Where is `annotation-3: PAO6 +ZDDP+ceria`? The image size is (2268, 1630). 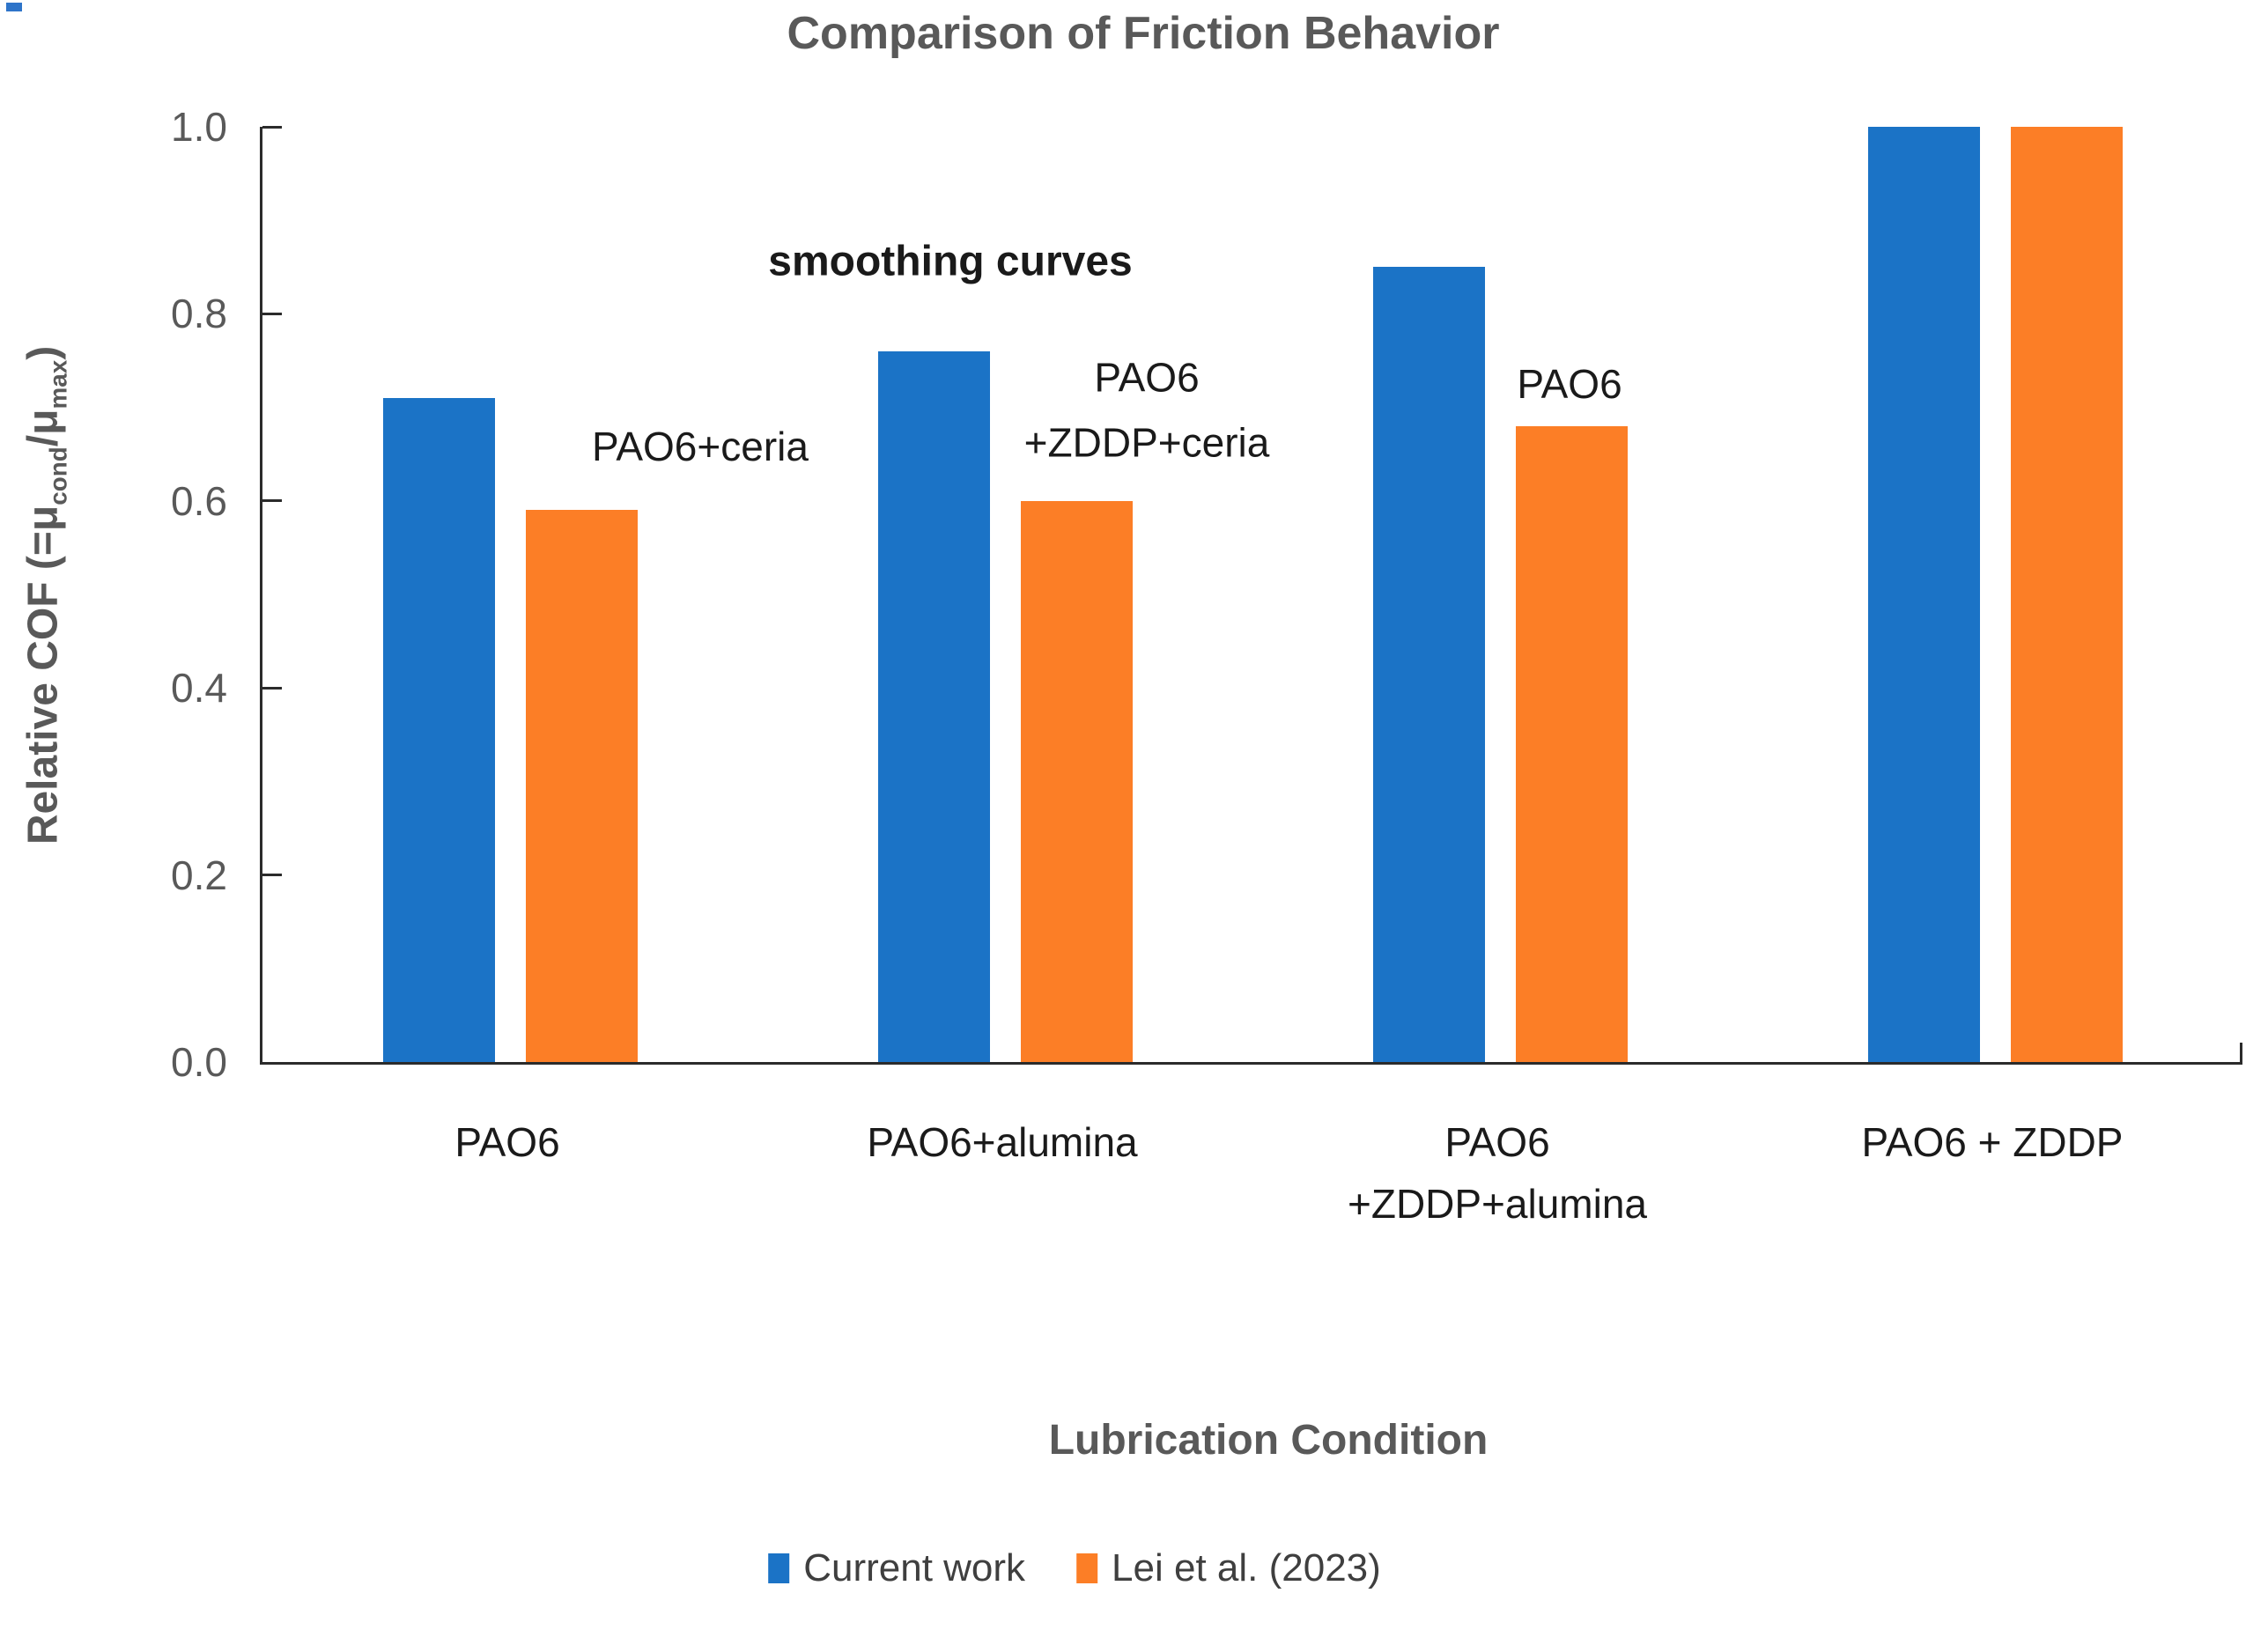 annotation-3: PAO6 +ZDDP+ceria is located at coordinates (1147, 410).